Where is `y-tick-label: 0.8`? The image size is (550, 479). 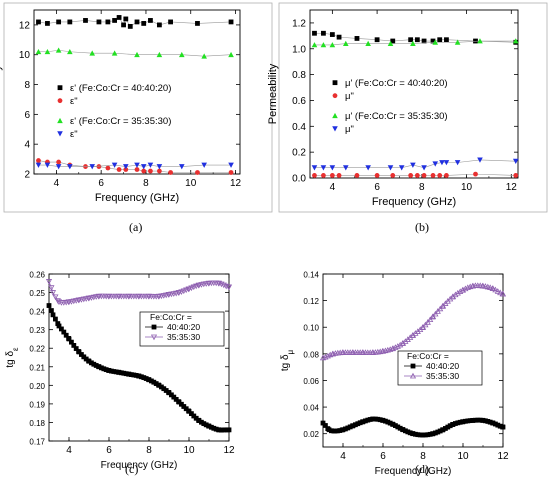
y-tick-label: 0.8 is located at coordinates (299, 75).